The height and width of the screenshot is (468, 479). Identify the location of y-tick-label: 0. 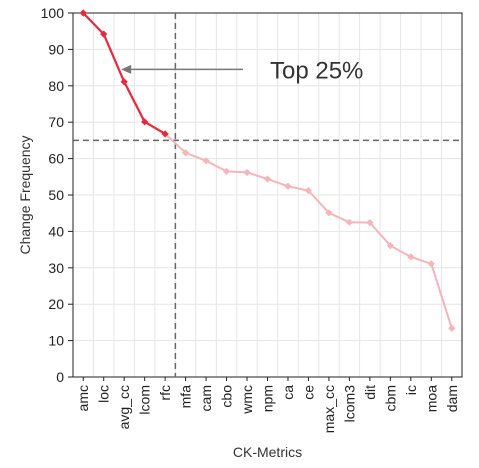
(60, 377).